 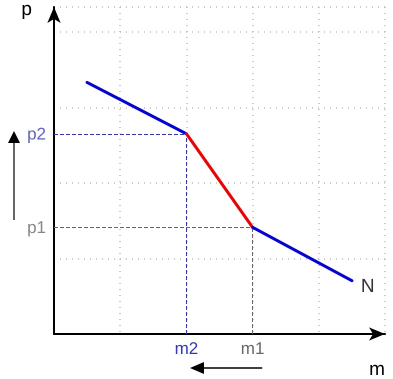 What do you see at coordinates (252, 348) in the screenshot?
I see `x-tick-label: m1` at bounding box center [252, 348].